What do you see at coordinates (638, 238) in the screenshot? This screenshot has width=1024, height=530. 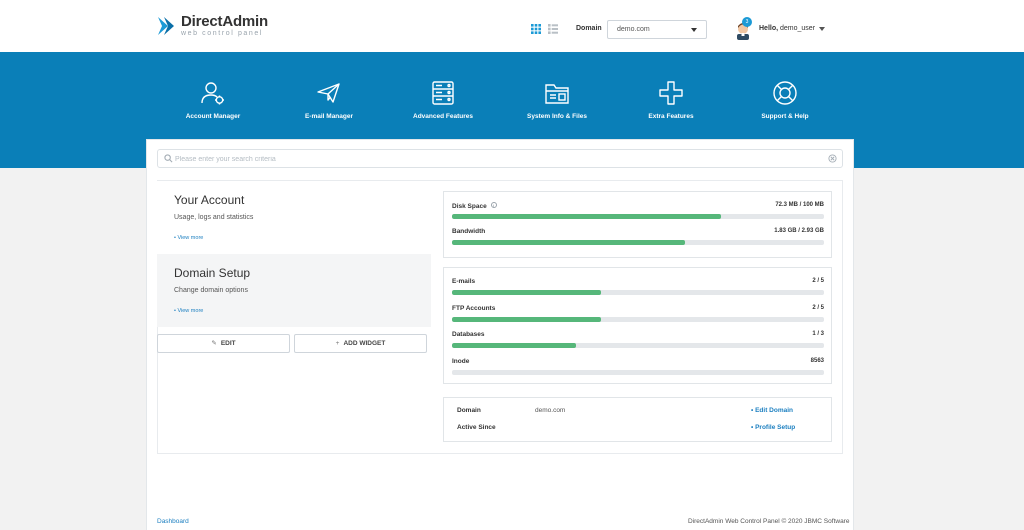 I see `bandwidth-stat: Bandwidth 1.83 GB / 2.93 GB` at bounding box center [638, 238].